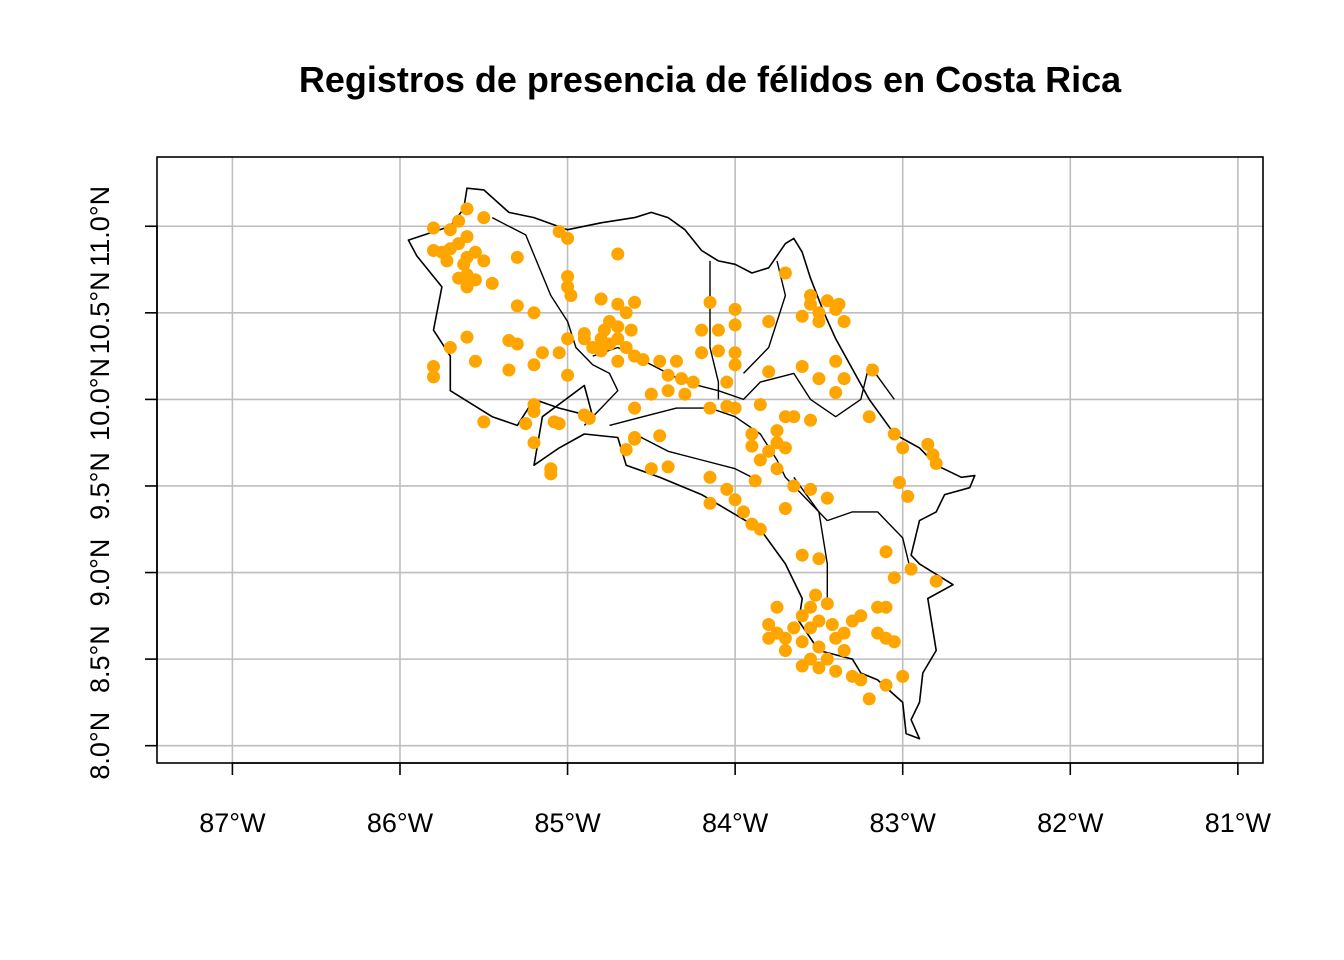  What do you see at coordinates (100, 659) in the screenshot?
I see `y-tick-label: 8.5°N` at bounding box center [100, 659].